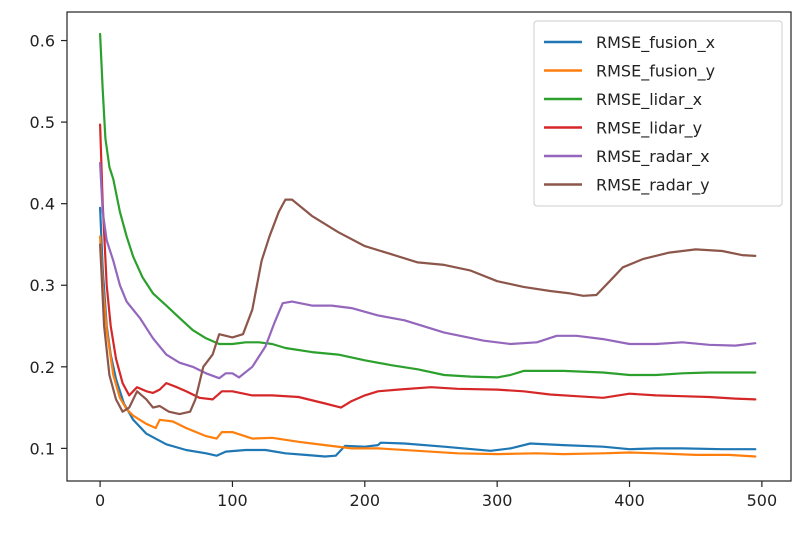  Describe the element at coordinates (649, 100) in the screenshot. I see `legend-label: RMSE_lidar_x` at that location.